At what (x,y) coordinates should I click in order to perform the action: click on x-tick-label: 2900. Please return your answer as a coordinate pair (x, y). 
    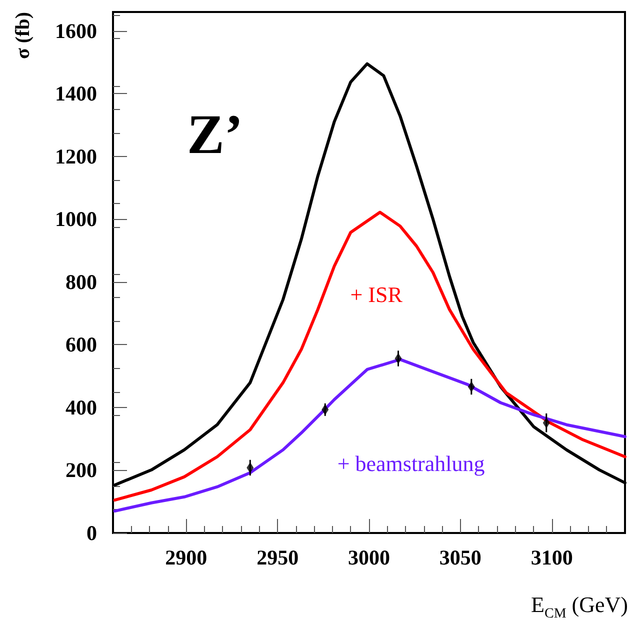
    Looking at the image, I should click on (186, 558).